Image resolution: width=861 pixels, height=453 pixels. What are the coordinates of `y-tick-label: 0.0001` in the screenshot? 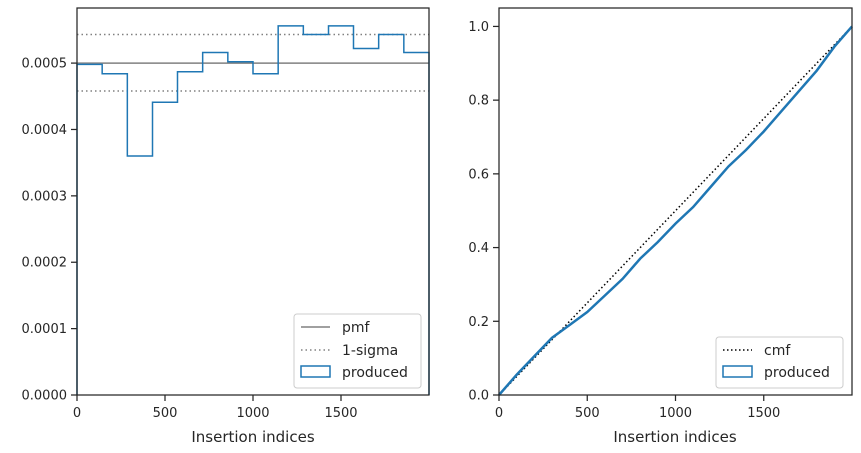 It's located at (45, 329).